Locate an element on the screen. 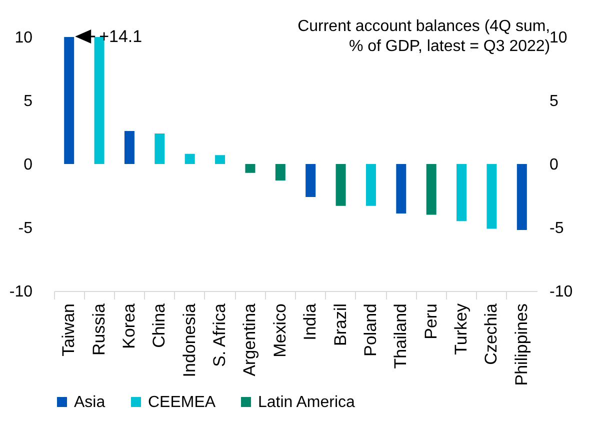 The height and width of the screenshot is (443, 603). legend-label: Asia is located at coordinates (90, 402).